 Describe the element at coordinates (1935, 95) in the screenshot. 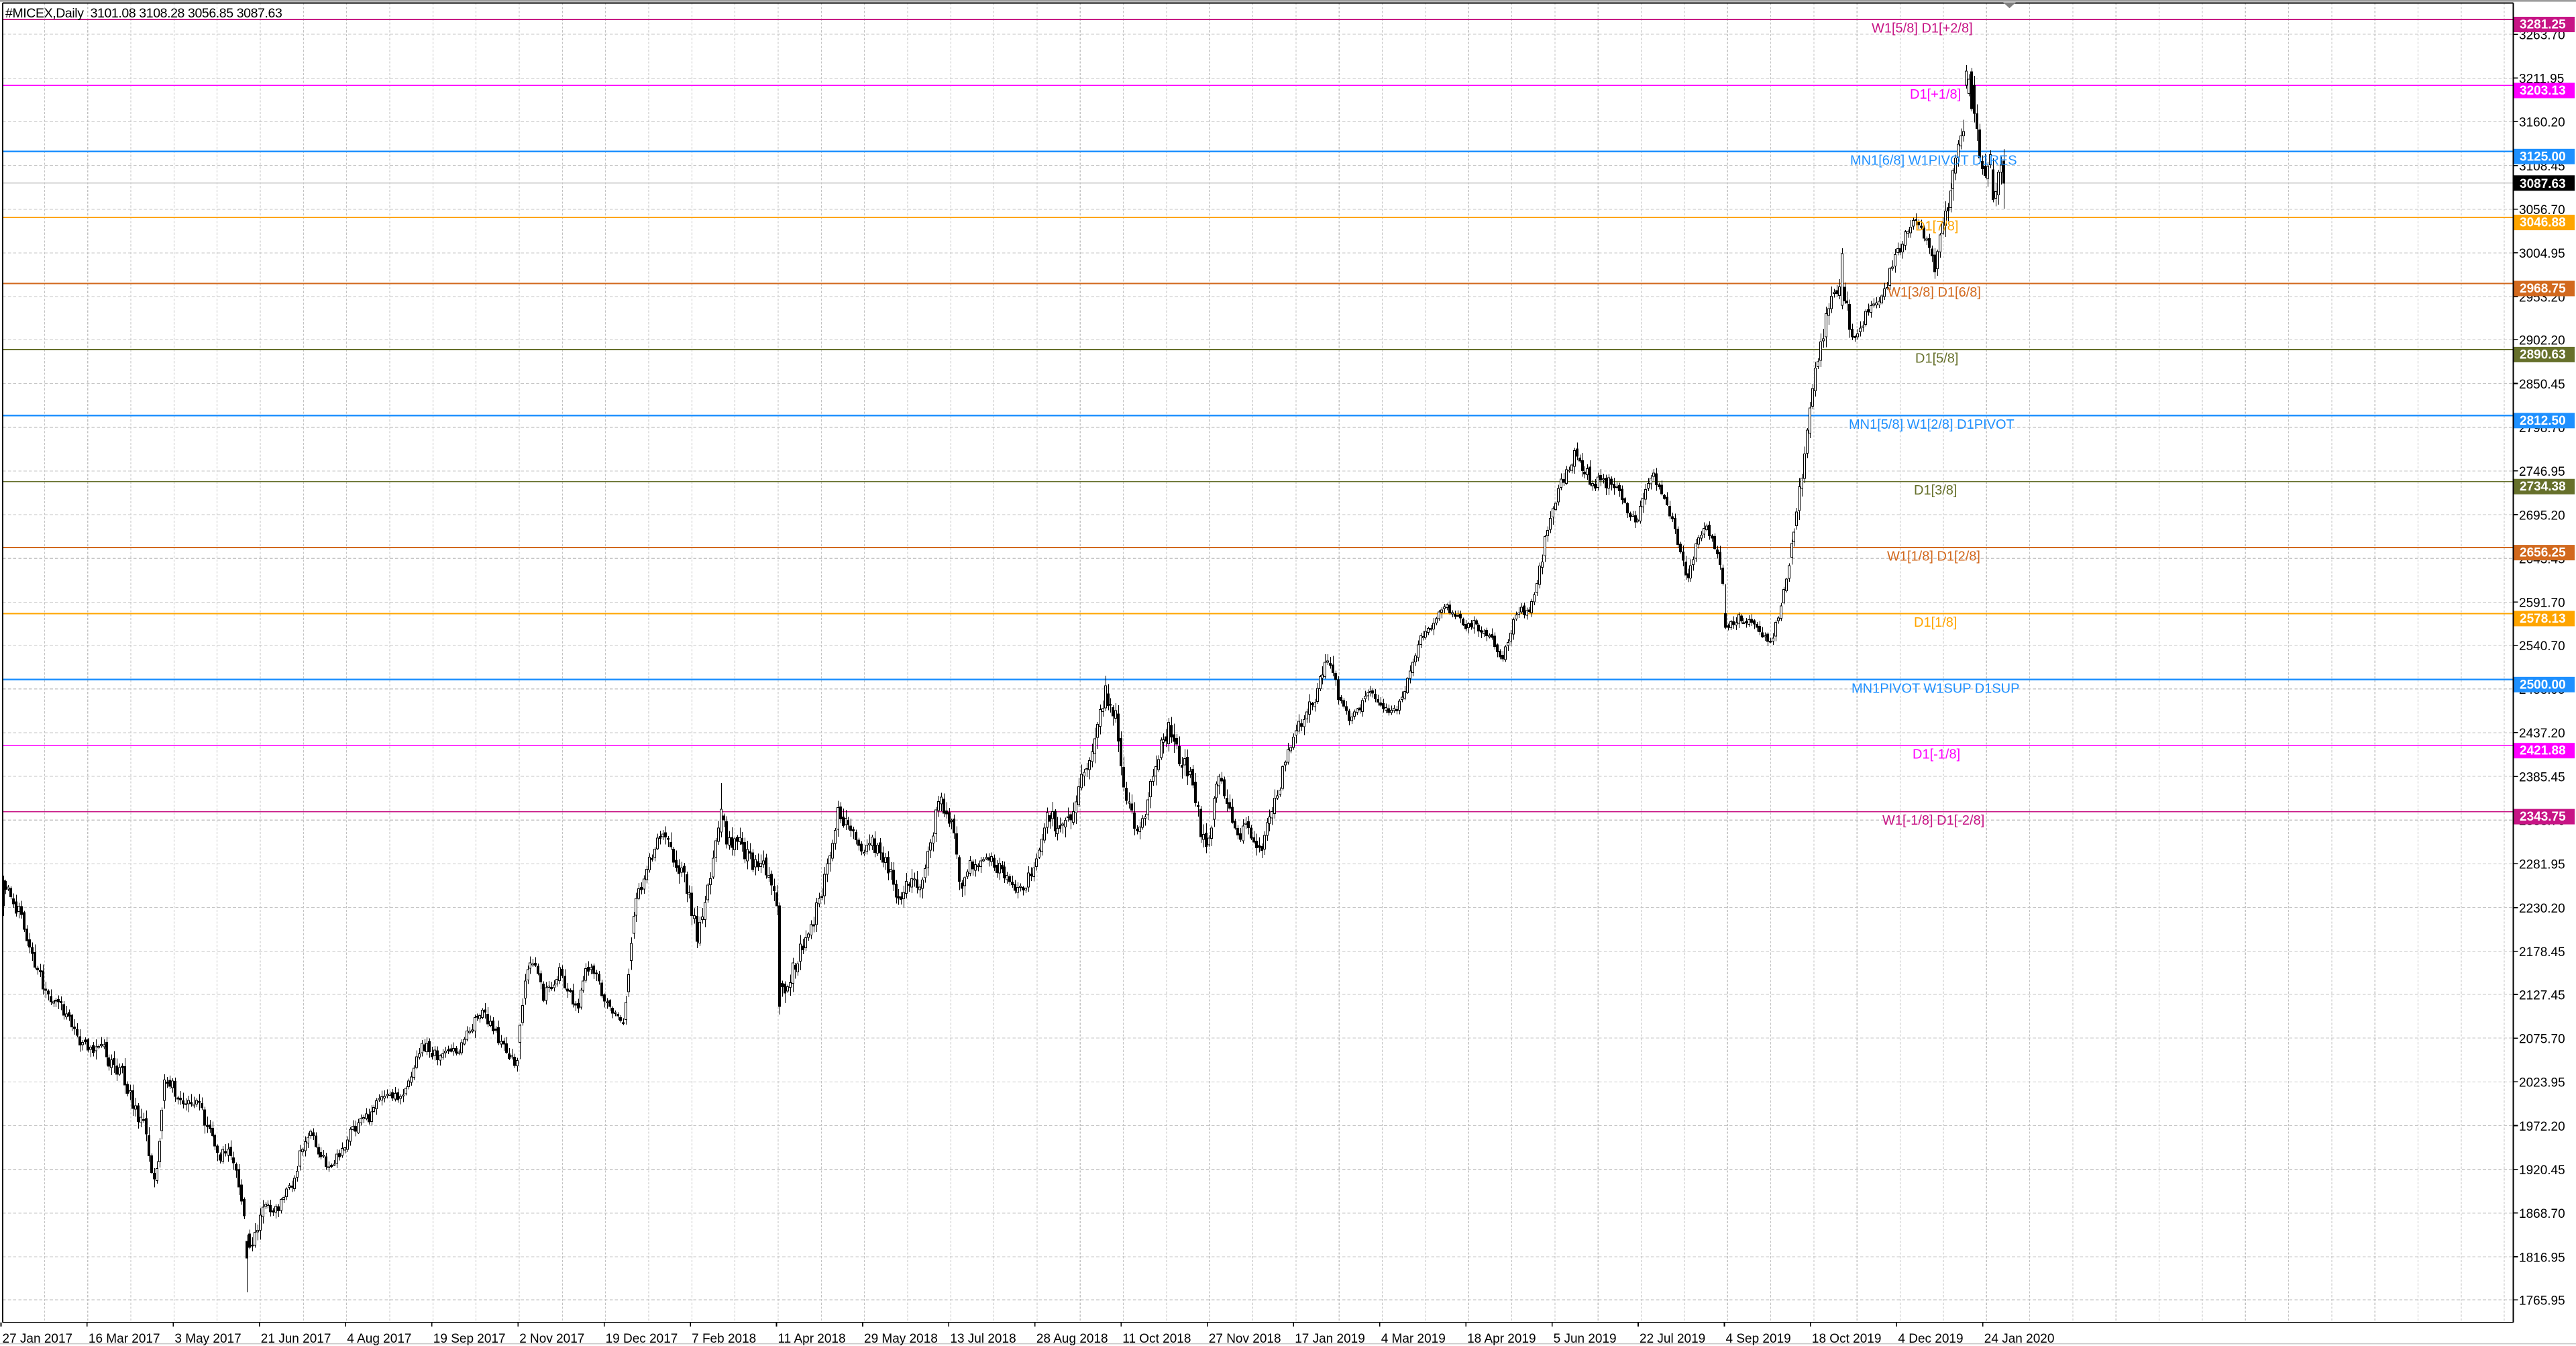

I see `svg-text: D1[+1/8]` at that location.